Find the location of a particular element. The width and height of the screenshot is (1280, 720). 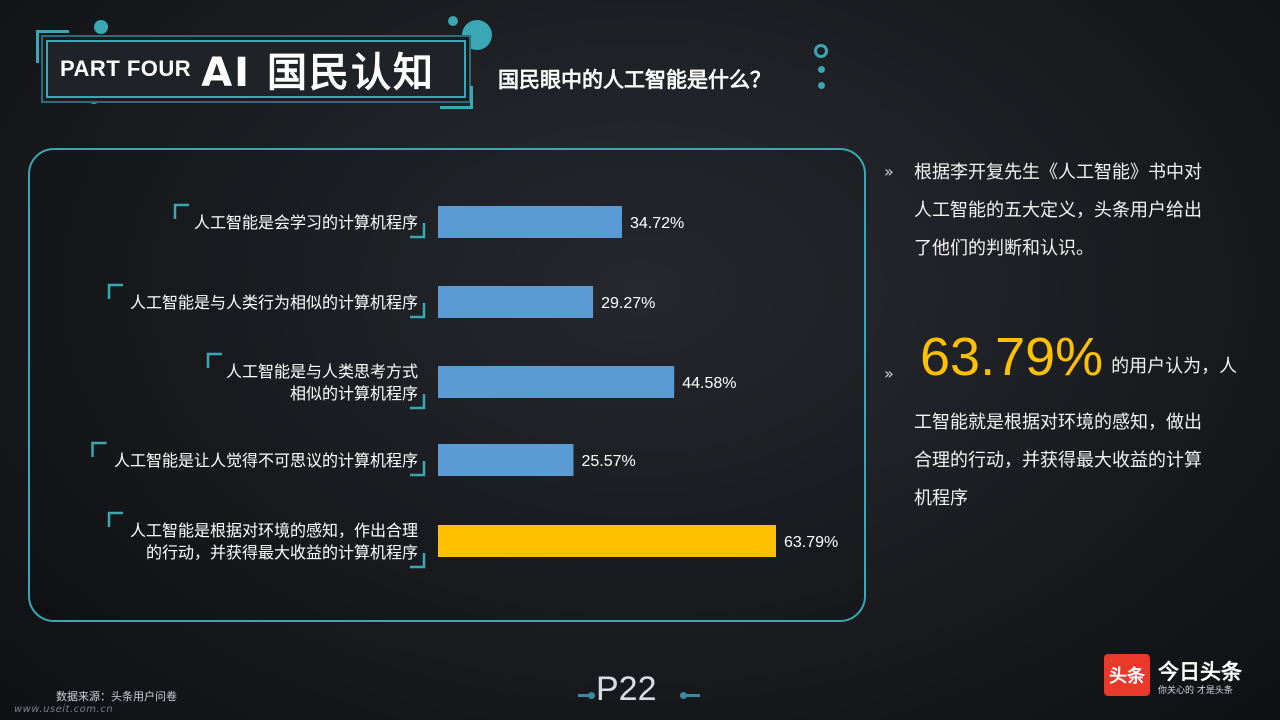

brand-slogan: 你关心的 才是头条 is located at coordinates (1195, 691).